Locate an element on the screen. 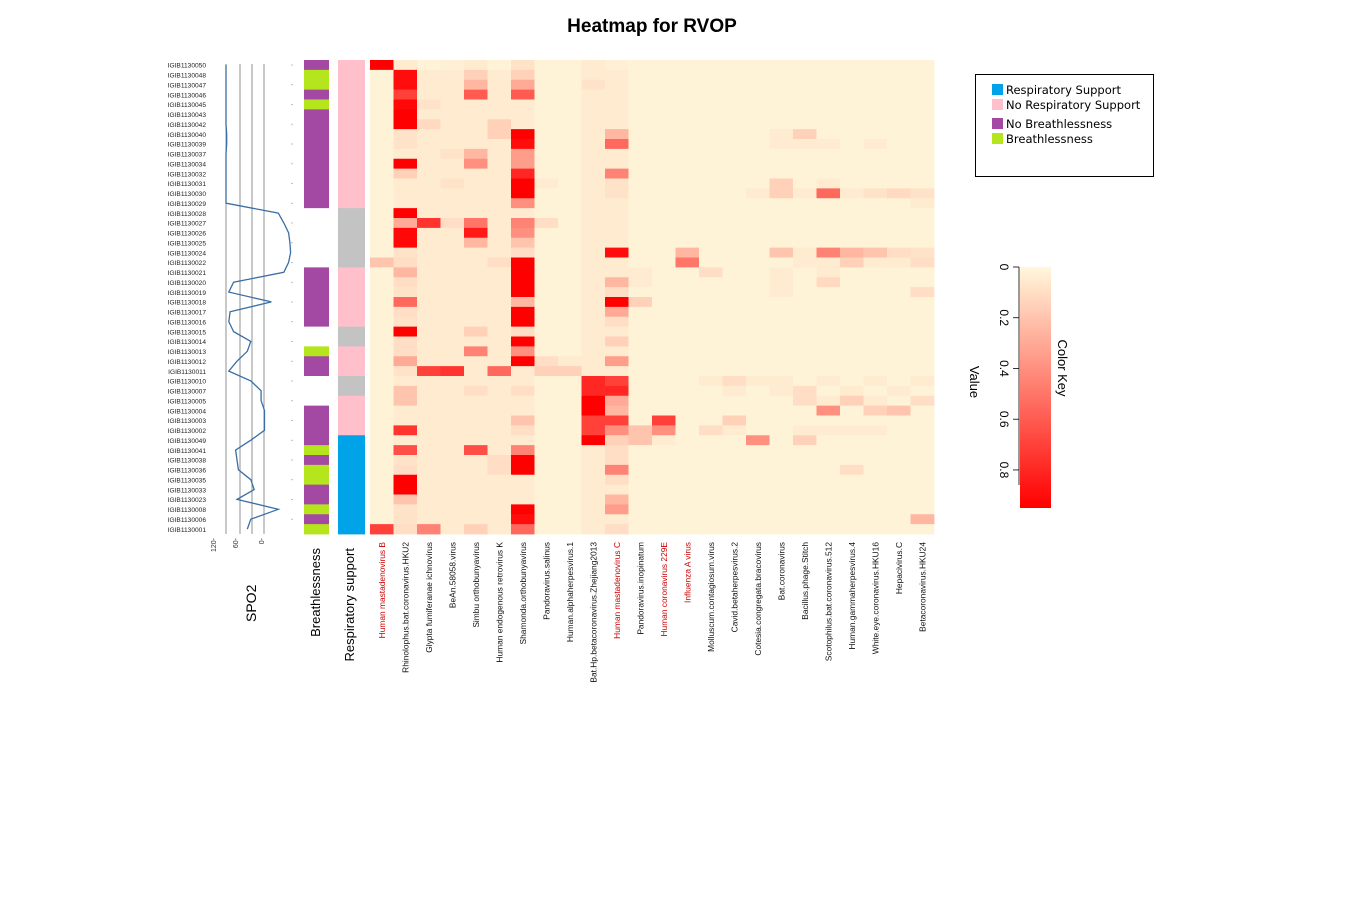 The height and width of the screenshot is (911, 1360). column-label: Bat.coronavirus is located at coordinates (781, 571).